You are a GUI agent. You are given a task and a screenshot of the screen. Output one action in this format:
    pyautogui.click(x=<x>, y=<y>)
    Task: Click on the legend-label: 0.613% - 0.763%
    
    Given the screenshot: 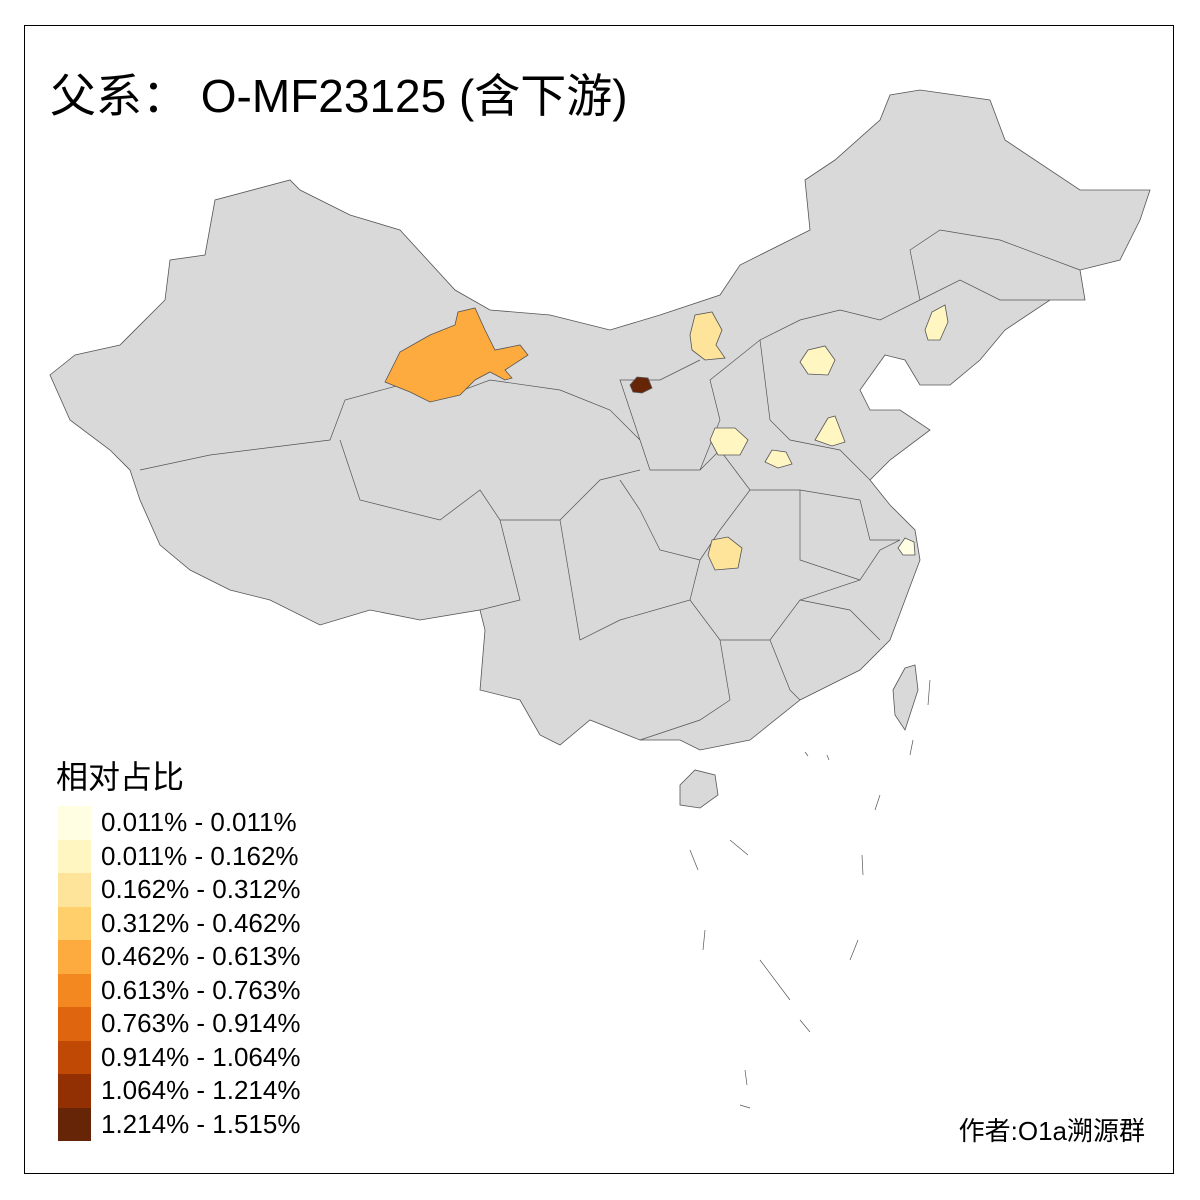 What is the action you would take?
    pyautogui.click(x=201, y=989)
    